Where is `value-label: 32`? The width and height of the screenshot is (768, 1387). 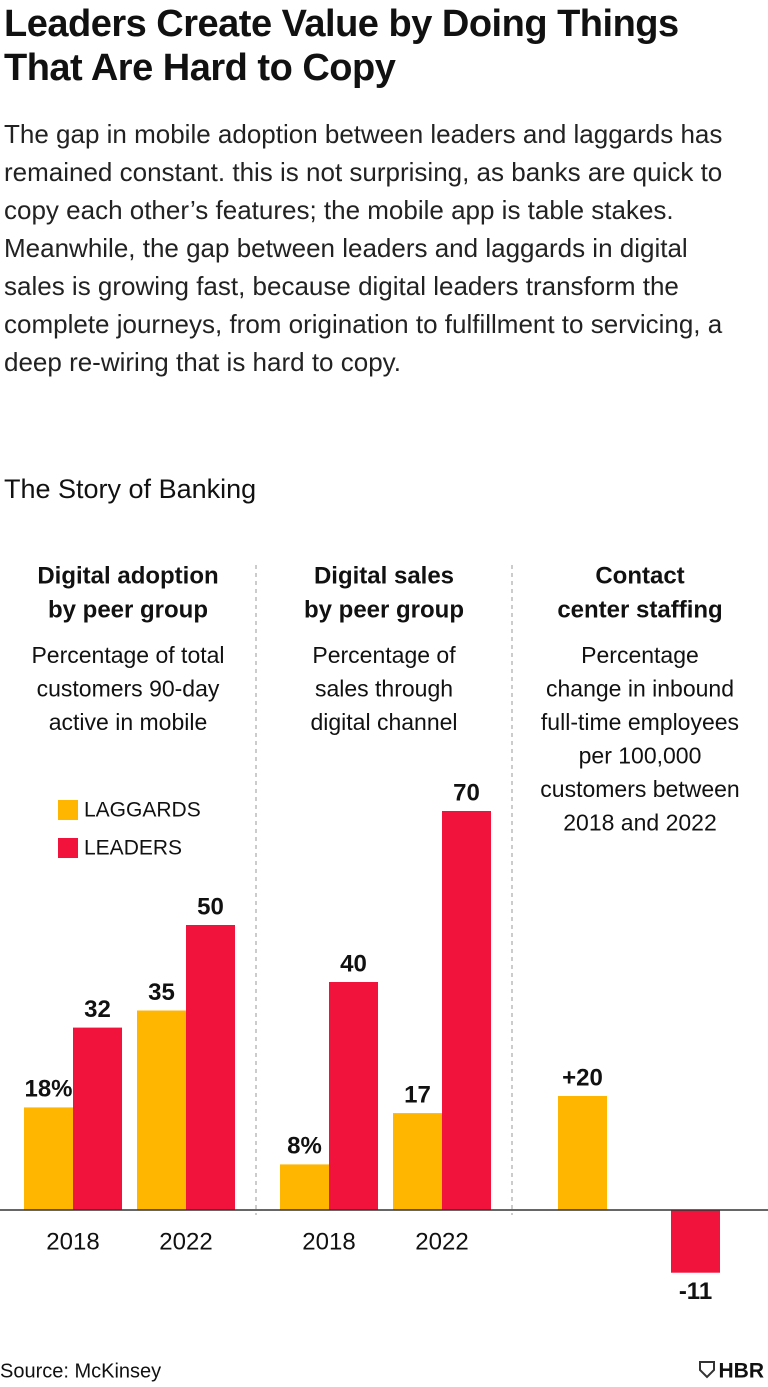 value-label: 32 is located at coordinates (97, 1009).